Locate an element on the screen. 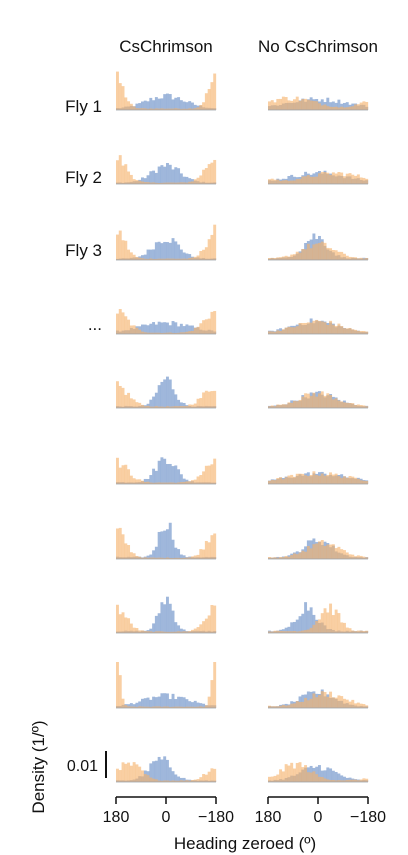 The height and width of the screenshot is (855, 408). x-tick-label-cschrimson-minus-180: −180 is located at coordinates (216, 817).